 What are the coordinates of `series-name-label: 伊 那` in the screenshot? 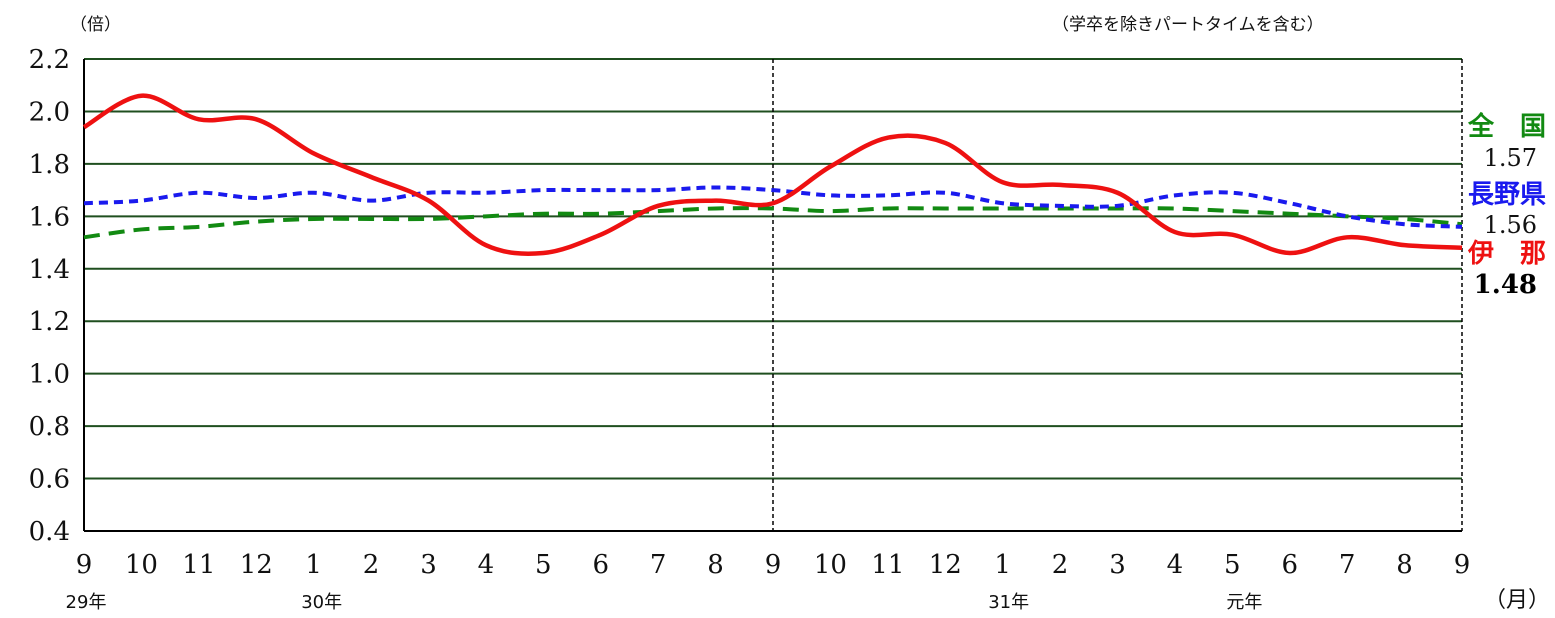 It's located at (1506, 254).